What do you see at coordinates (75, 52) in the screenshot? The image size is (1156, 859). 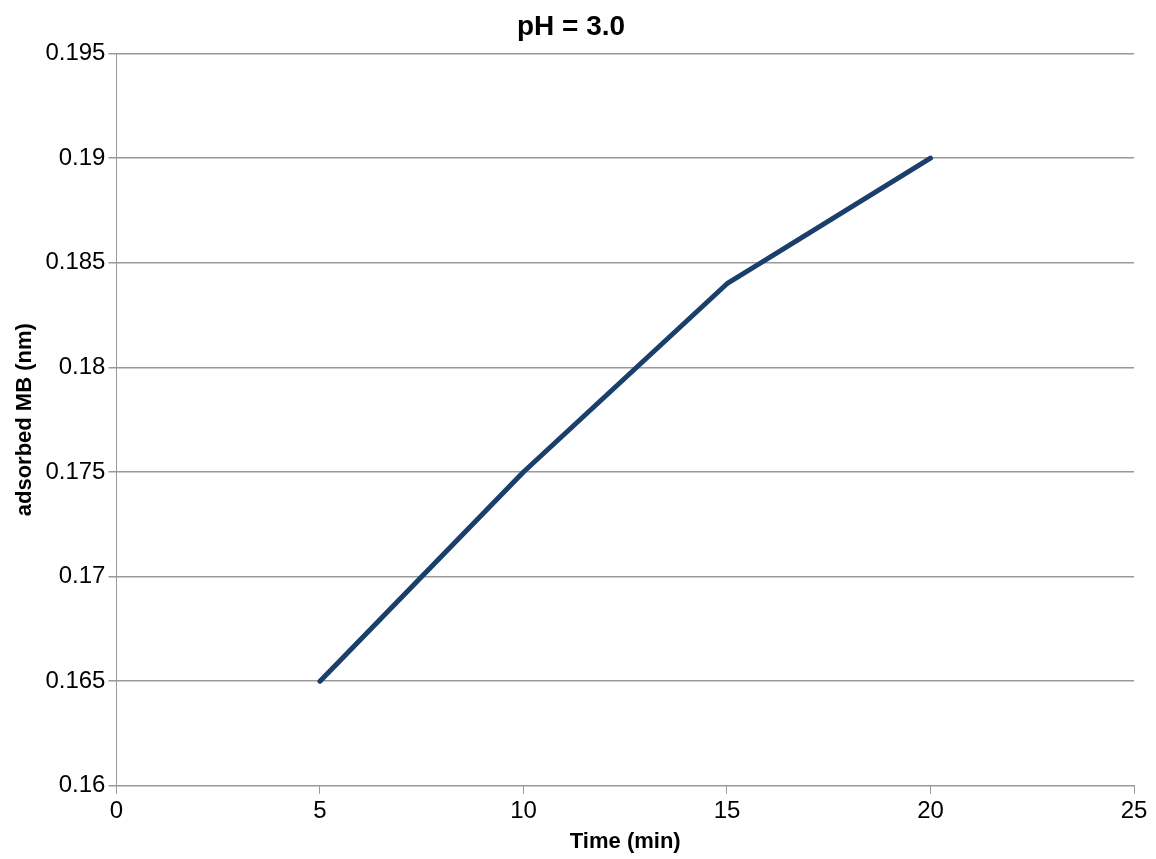 I see `y-tick-label: 0.195` at bounding box center [75, 52].